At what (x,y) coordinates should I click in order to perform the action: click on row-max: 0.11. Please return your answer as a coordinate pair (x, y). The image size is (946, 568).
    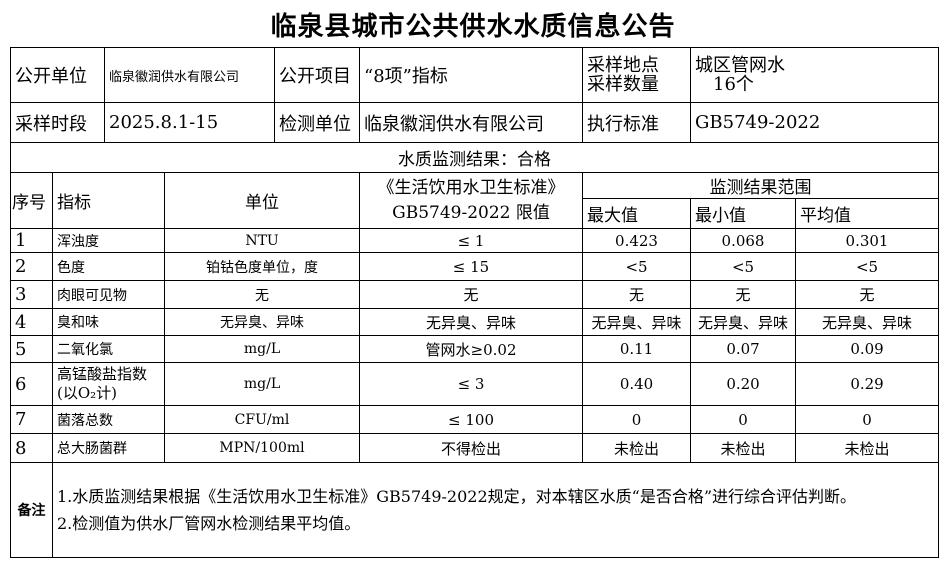
    Looking at the image, I should click on (637, 349).